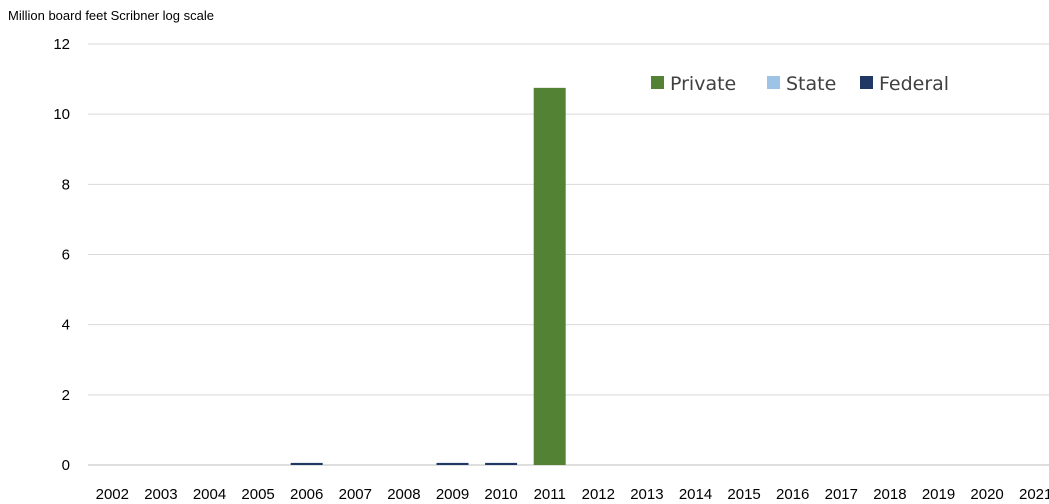 This screenshot has height=504, width=1049. Describe the element at coordinates (160, 494) in the screenshot. I see `x-tick-label: 2003` at that location.